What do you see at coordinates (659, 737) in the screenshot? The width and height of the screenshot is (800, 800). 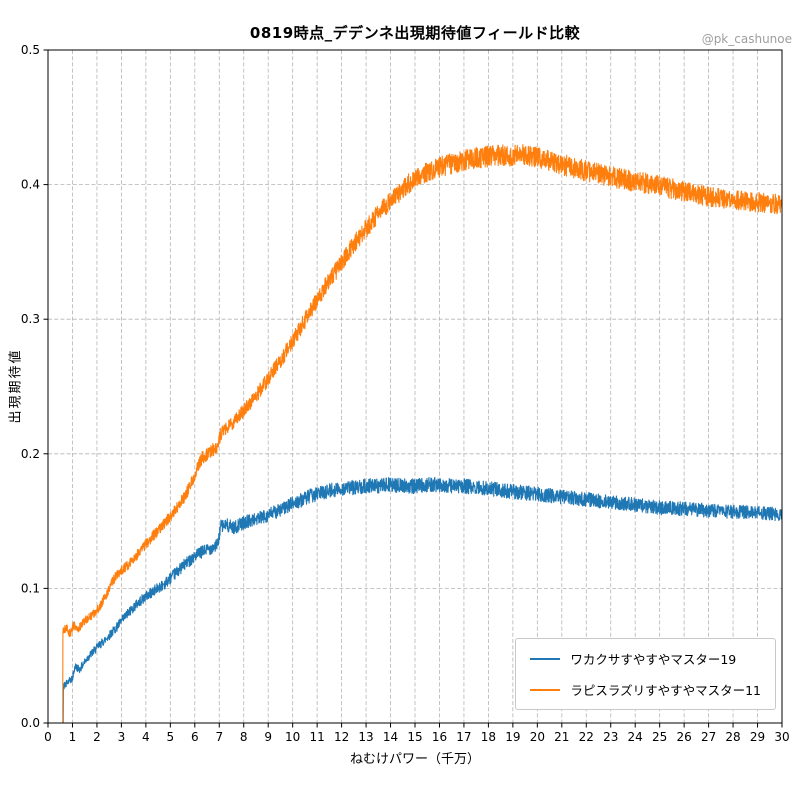 I see `x-tick-label: 25` at bounding box center [659, 737].